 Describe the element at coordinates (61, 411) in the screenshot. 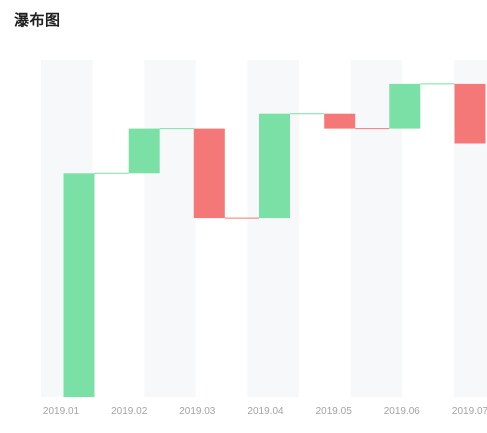

I see `x-tick-label: 2019.01` at that location.